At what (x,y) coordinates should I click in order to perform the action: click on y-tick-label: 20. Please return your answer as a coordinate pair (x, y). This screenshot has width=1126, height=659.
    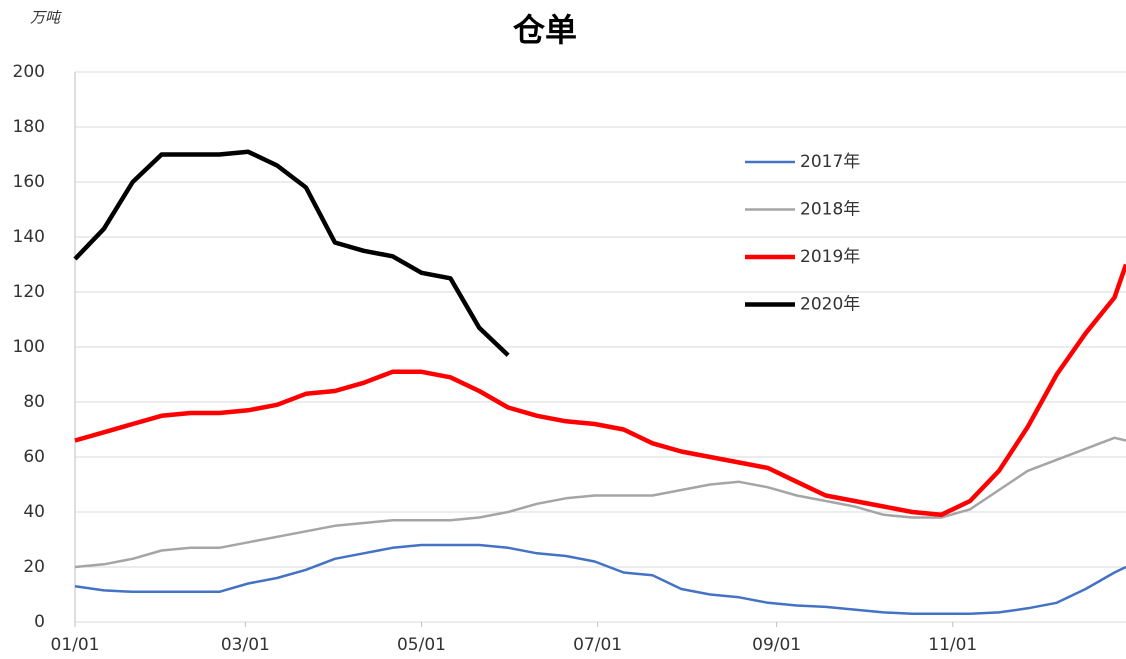
    Looking at the image, I should click on (34, 567).